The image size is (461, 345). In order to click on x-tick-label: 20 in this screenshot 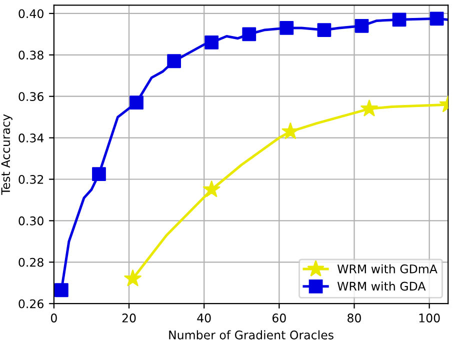, I will do `click(129, 318)`.